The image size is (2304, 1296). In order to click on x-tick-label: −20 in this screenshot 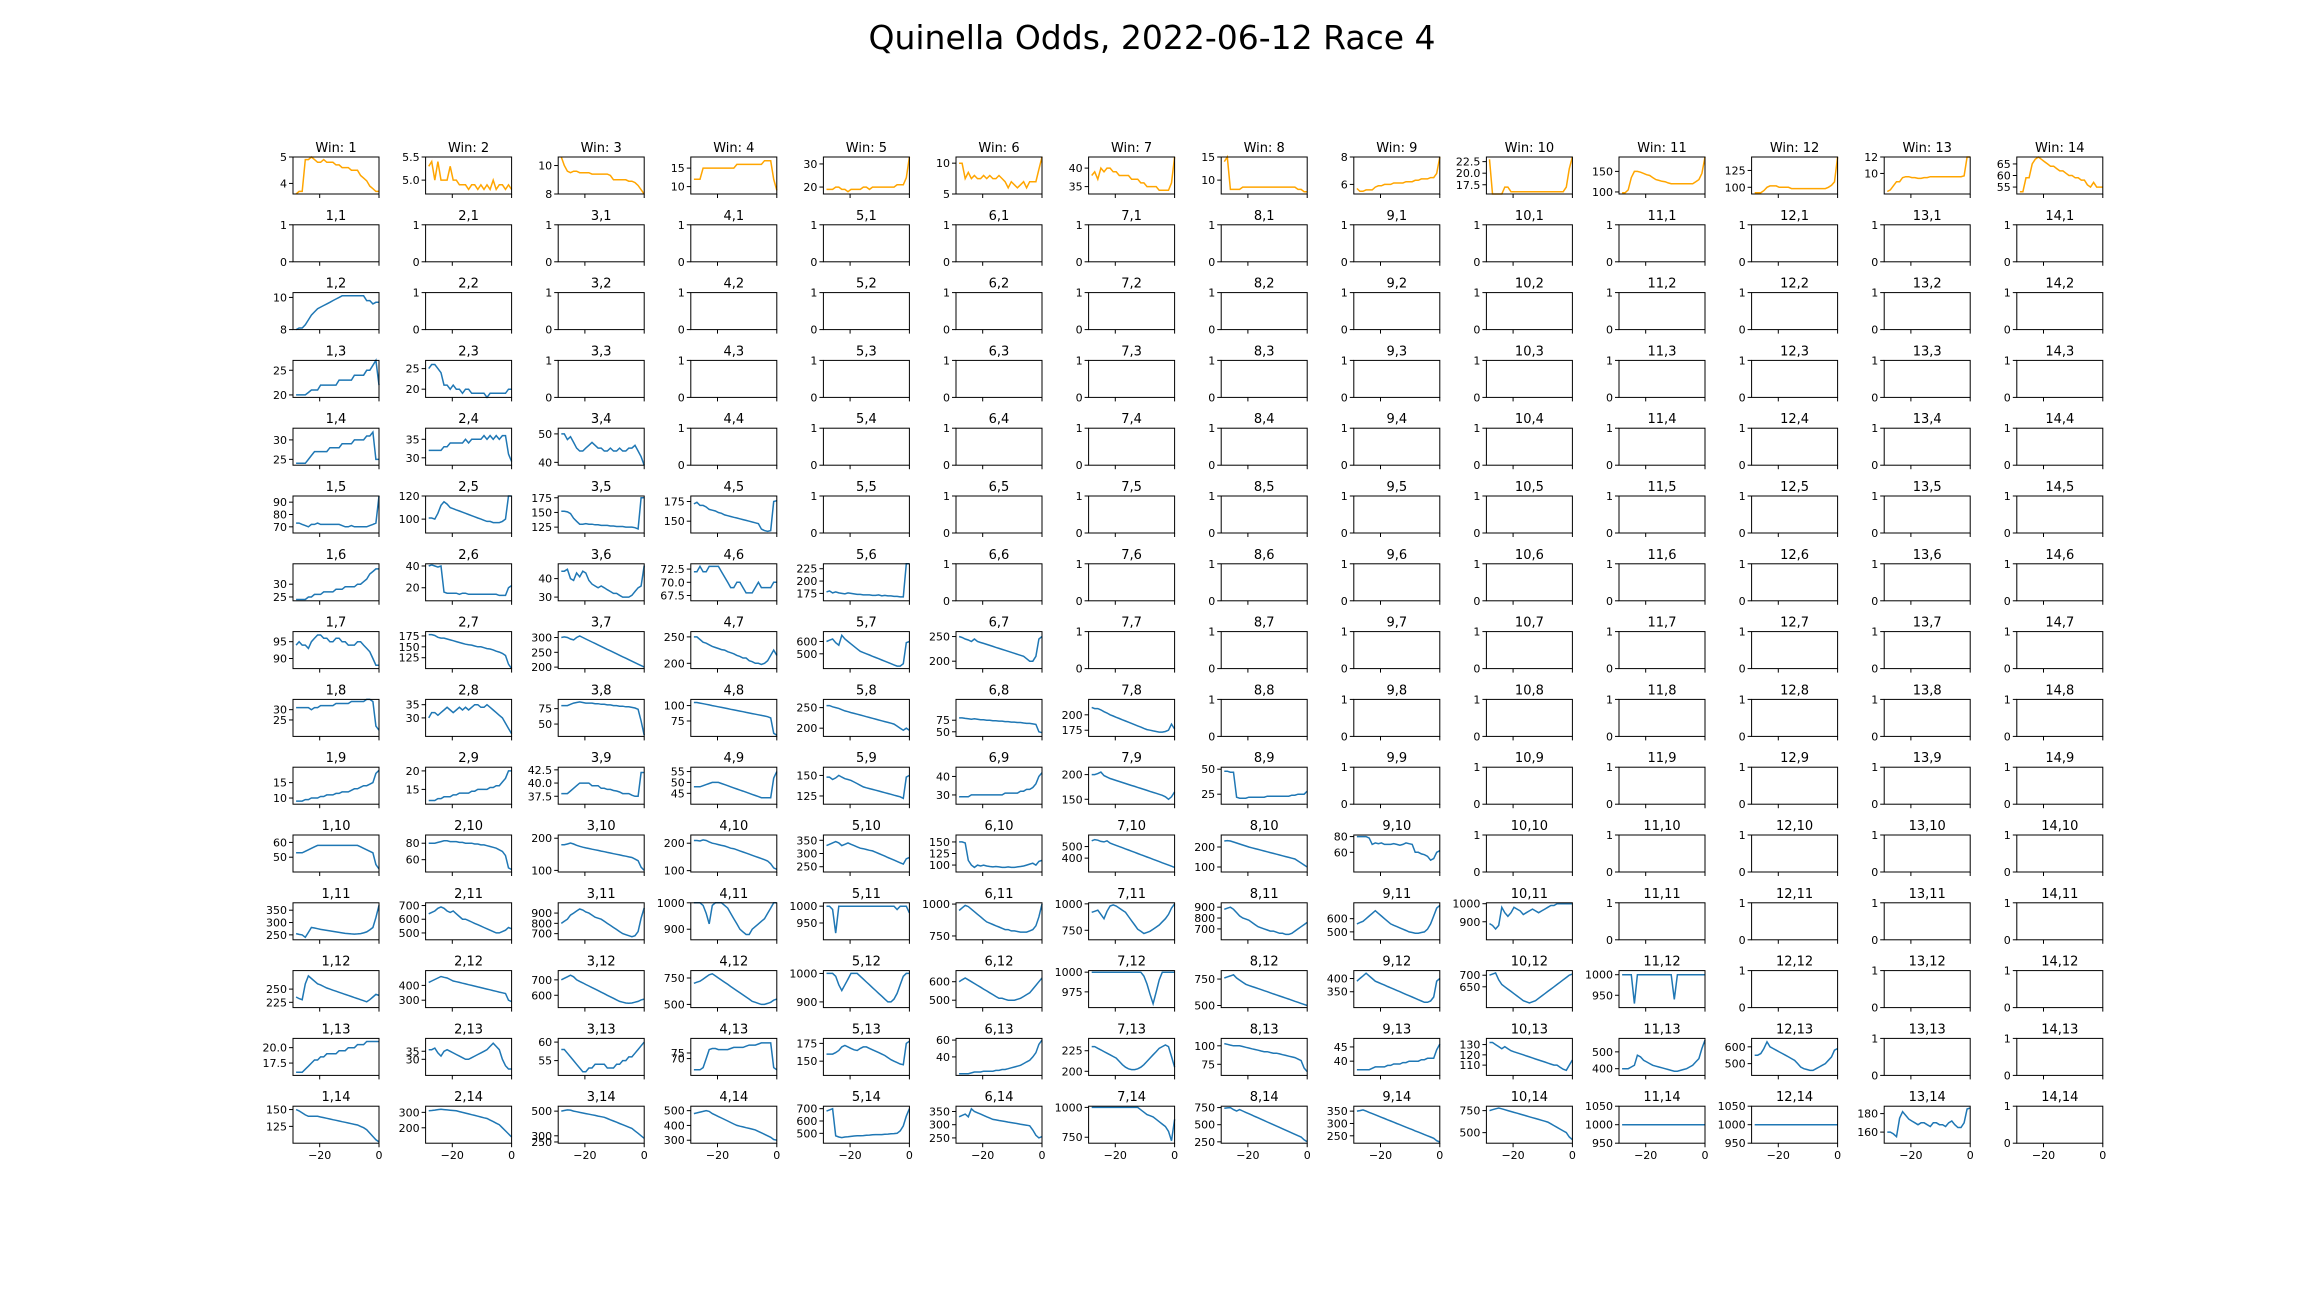, I will do `click(849, 1155)`.